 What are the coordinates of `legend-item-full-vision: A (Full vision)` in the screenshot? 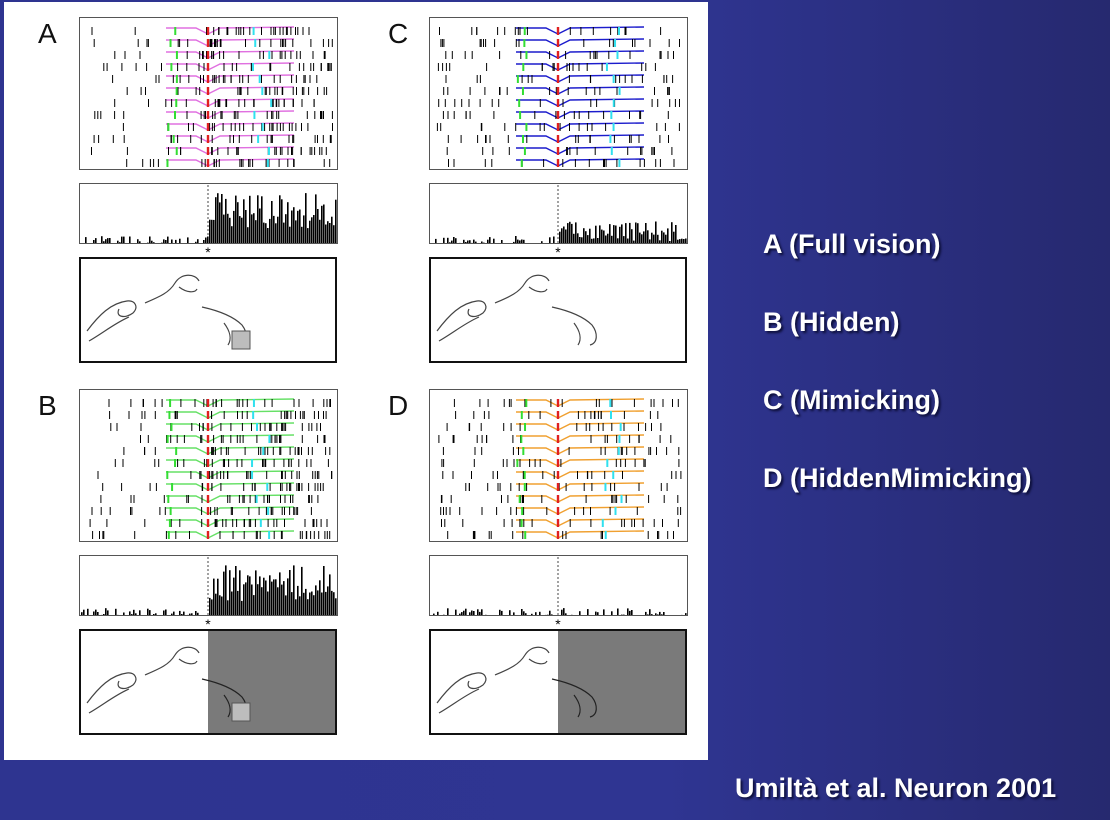 It's located at (852, 244).